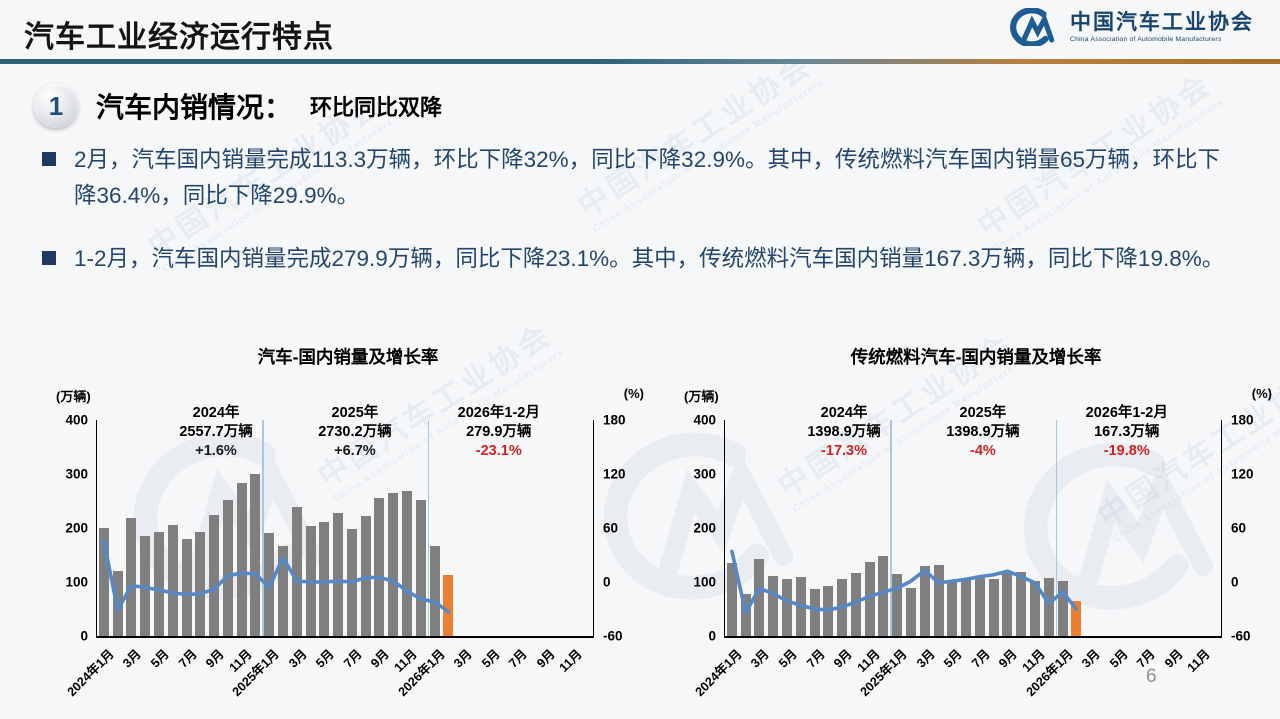 This screenshot has height=719, width=1280. Describe the element at coordinates (976, 357) in the screenshot. I see `chart-title: 传统燃料汽车-国内销量及增长率` at that location.